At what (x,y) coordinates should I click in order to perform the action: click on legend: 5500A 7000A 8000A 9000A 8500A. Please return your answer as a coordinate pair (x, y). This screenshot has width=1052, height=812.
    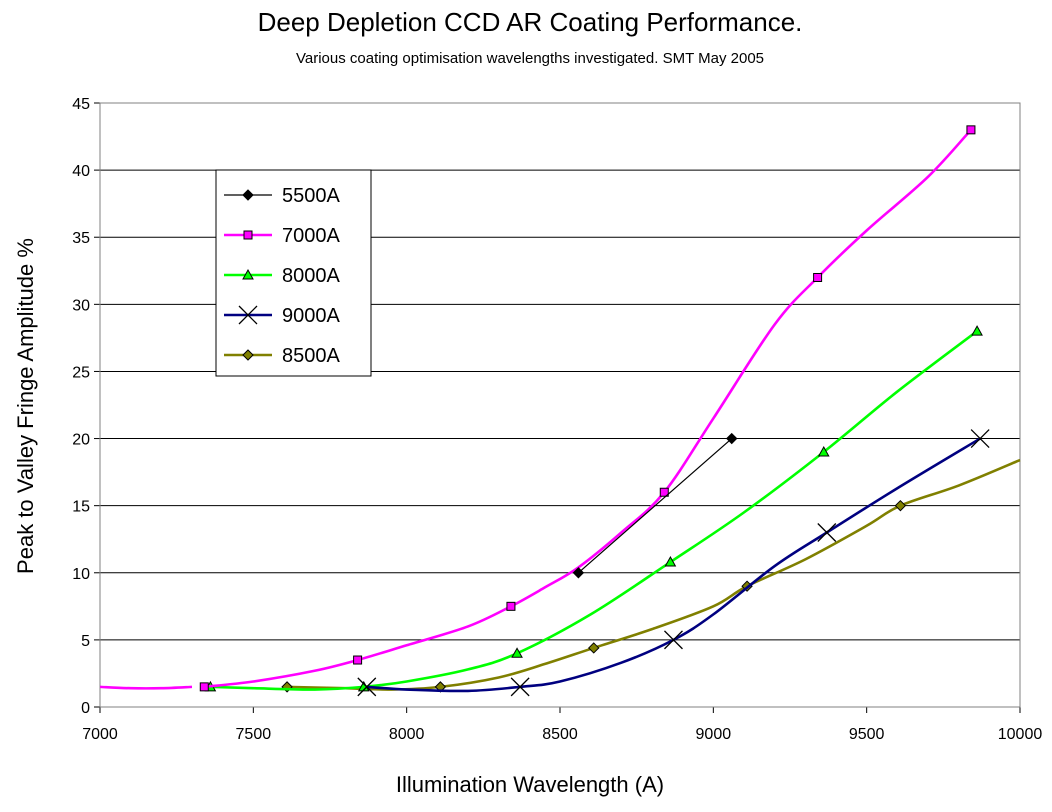
    Looking at the image, I should click on (293, 273).